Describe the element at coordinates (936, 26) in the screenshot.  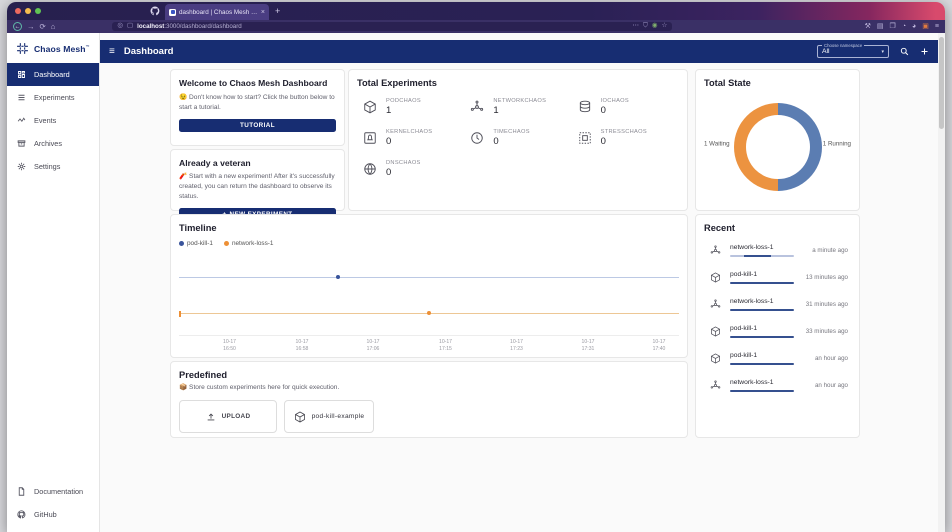
I see `menu-icon: ≡` at that location.